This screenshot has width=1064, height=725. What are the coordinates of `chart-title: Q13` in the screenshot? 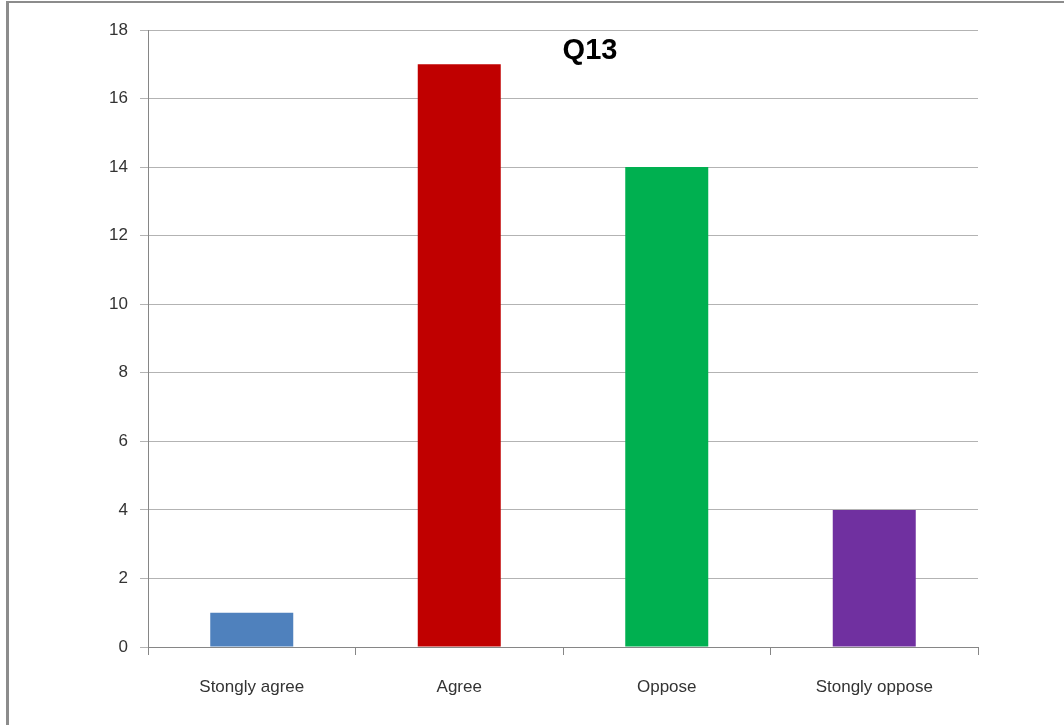 It's located at (590, 49).